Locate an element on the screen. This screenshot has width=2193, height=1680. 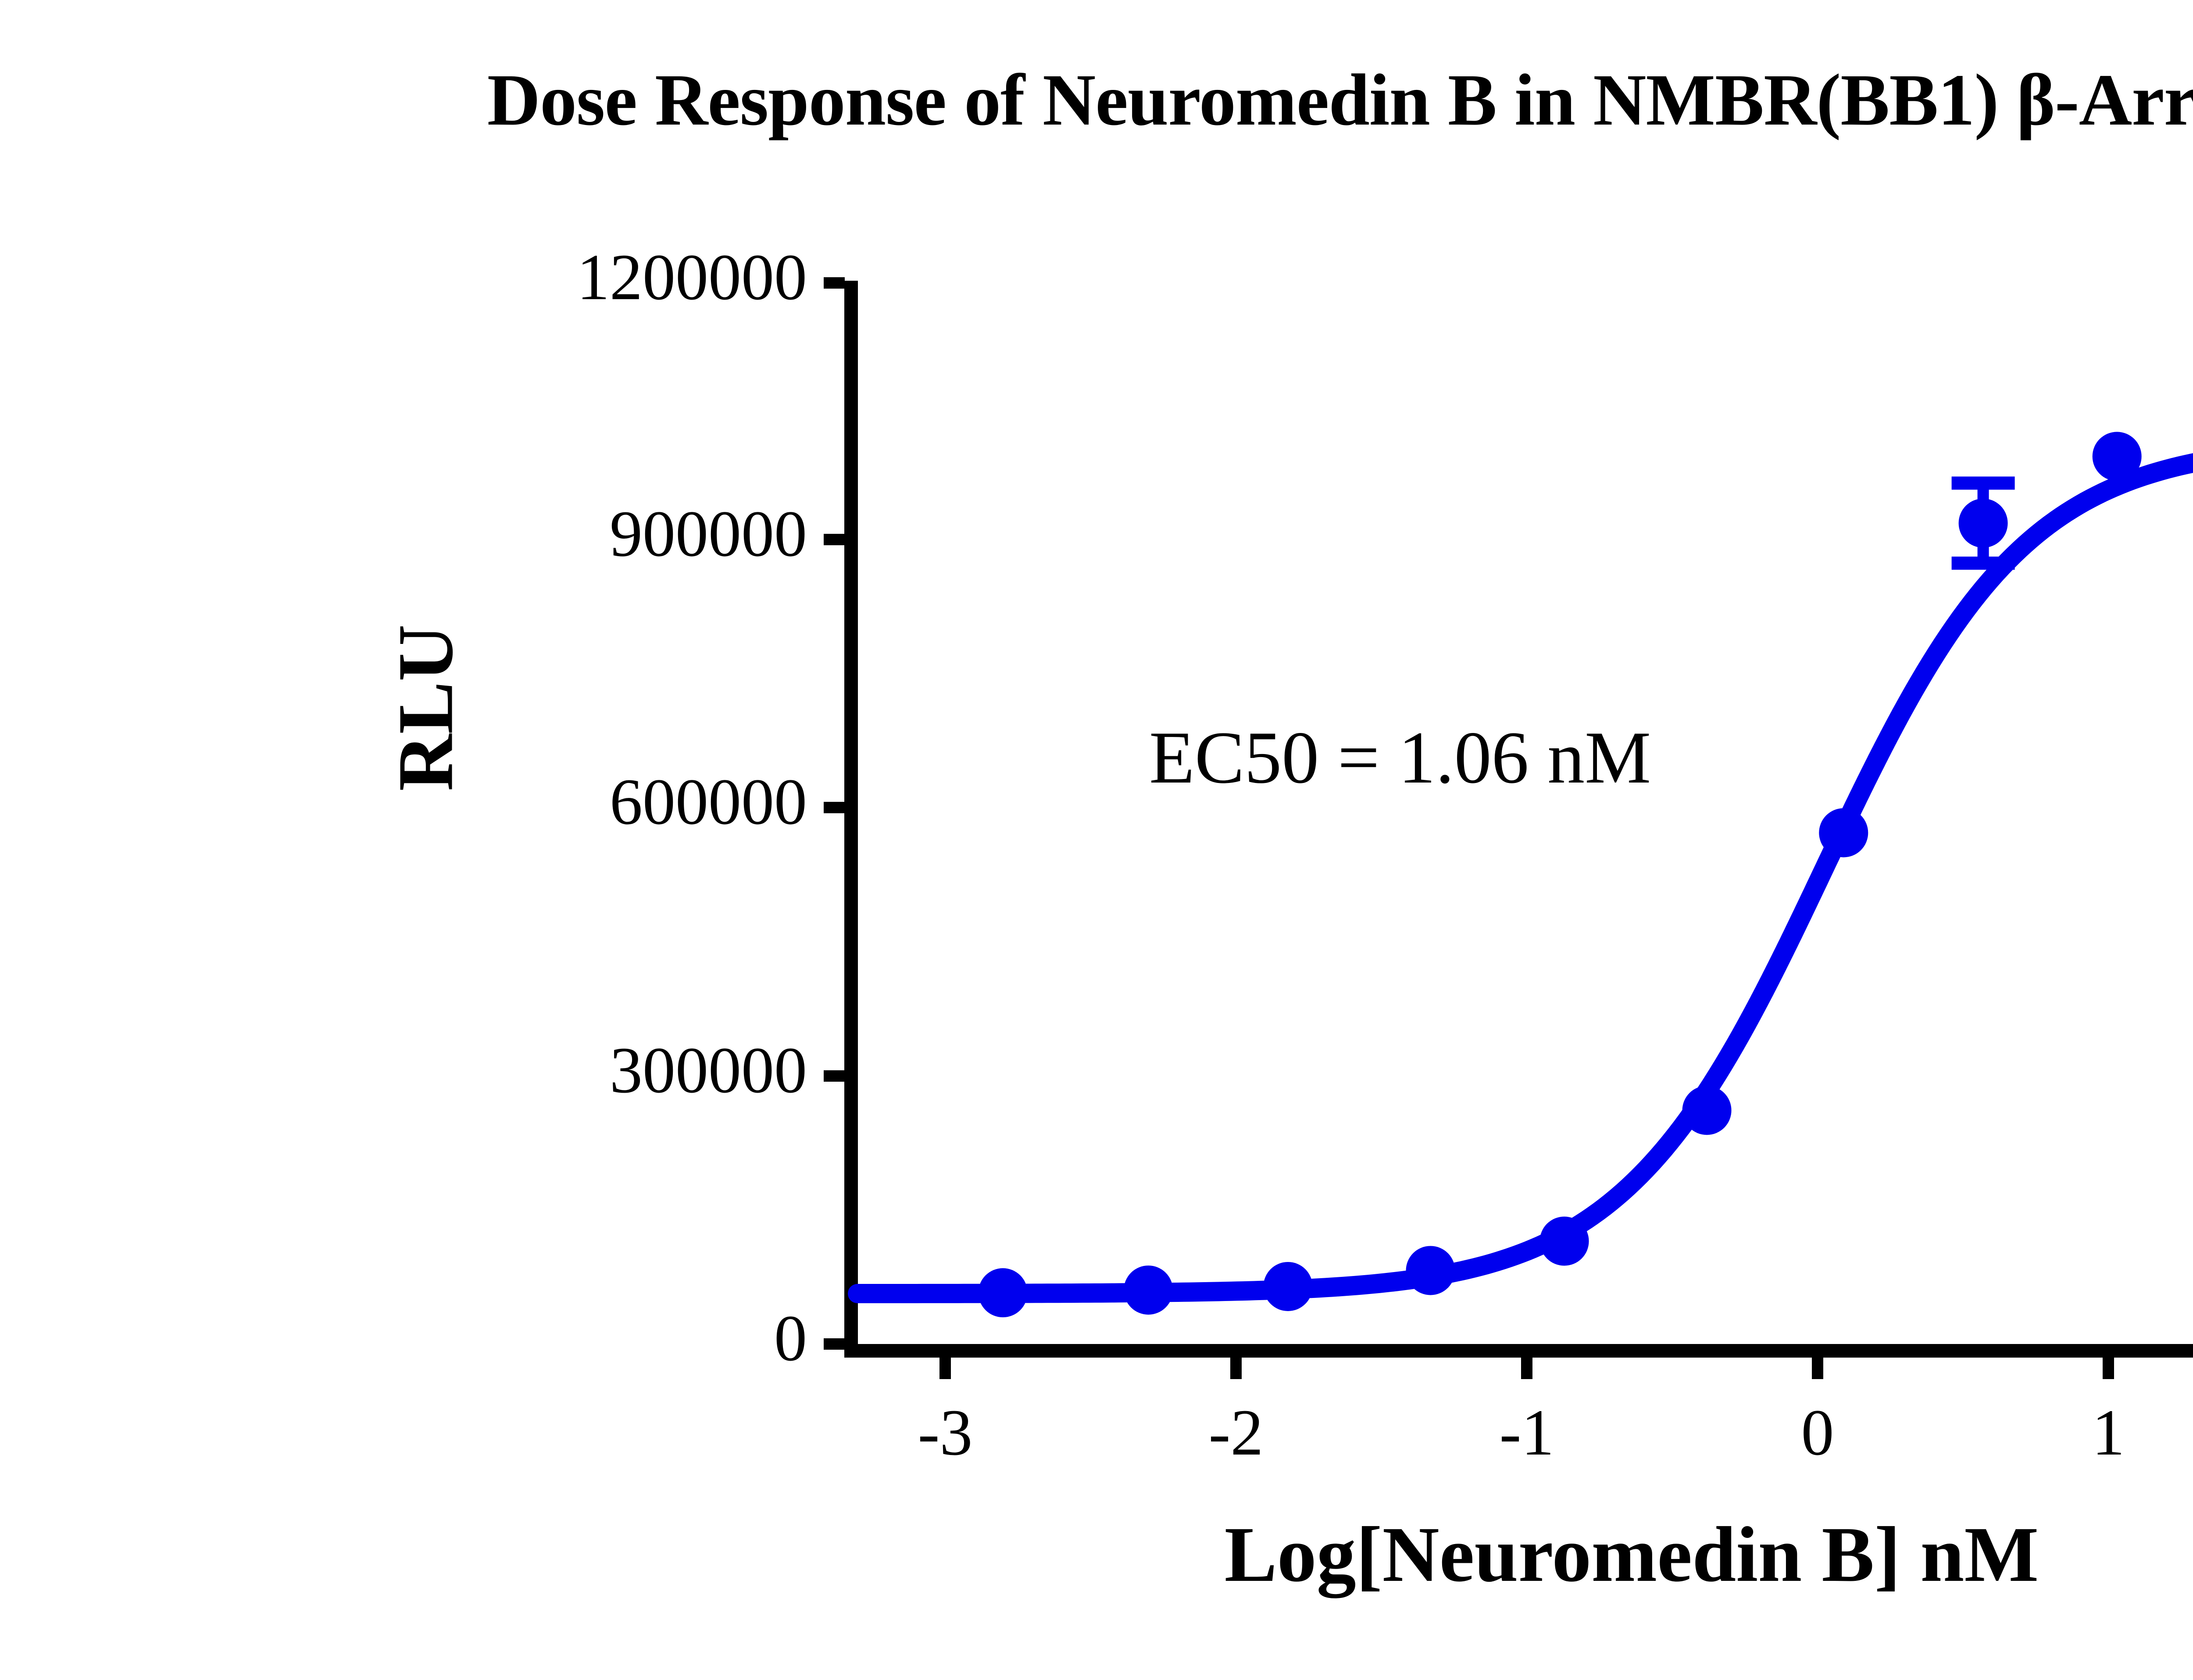
x-axis-title: Log[Neuromedin B] nM is located at coordinates (1631, 1554).